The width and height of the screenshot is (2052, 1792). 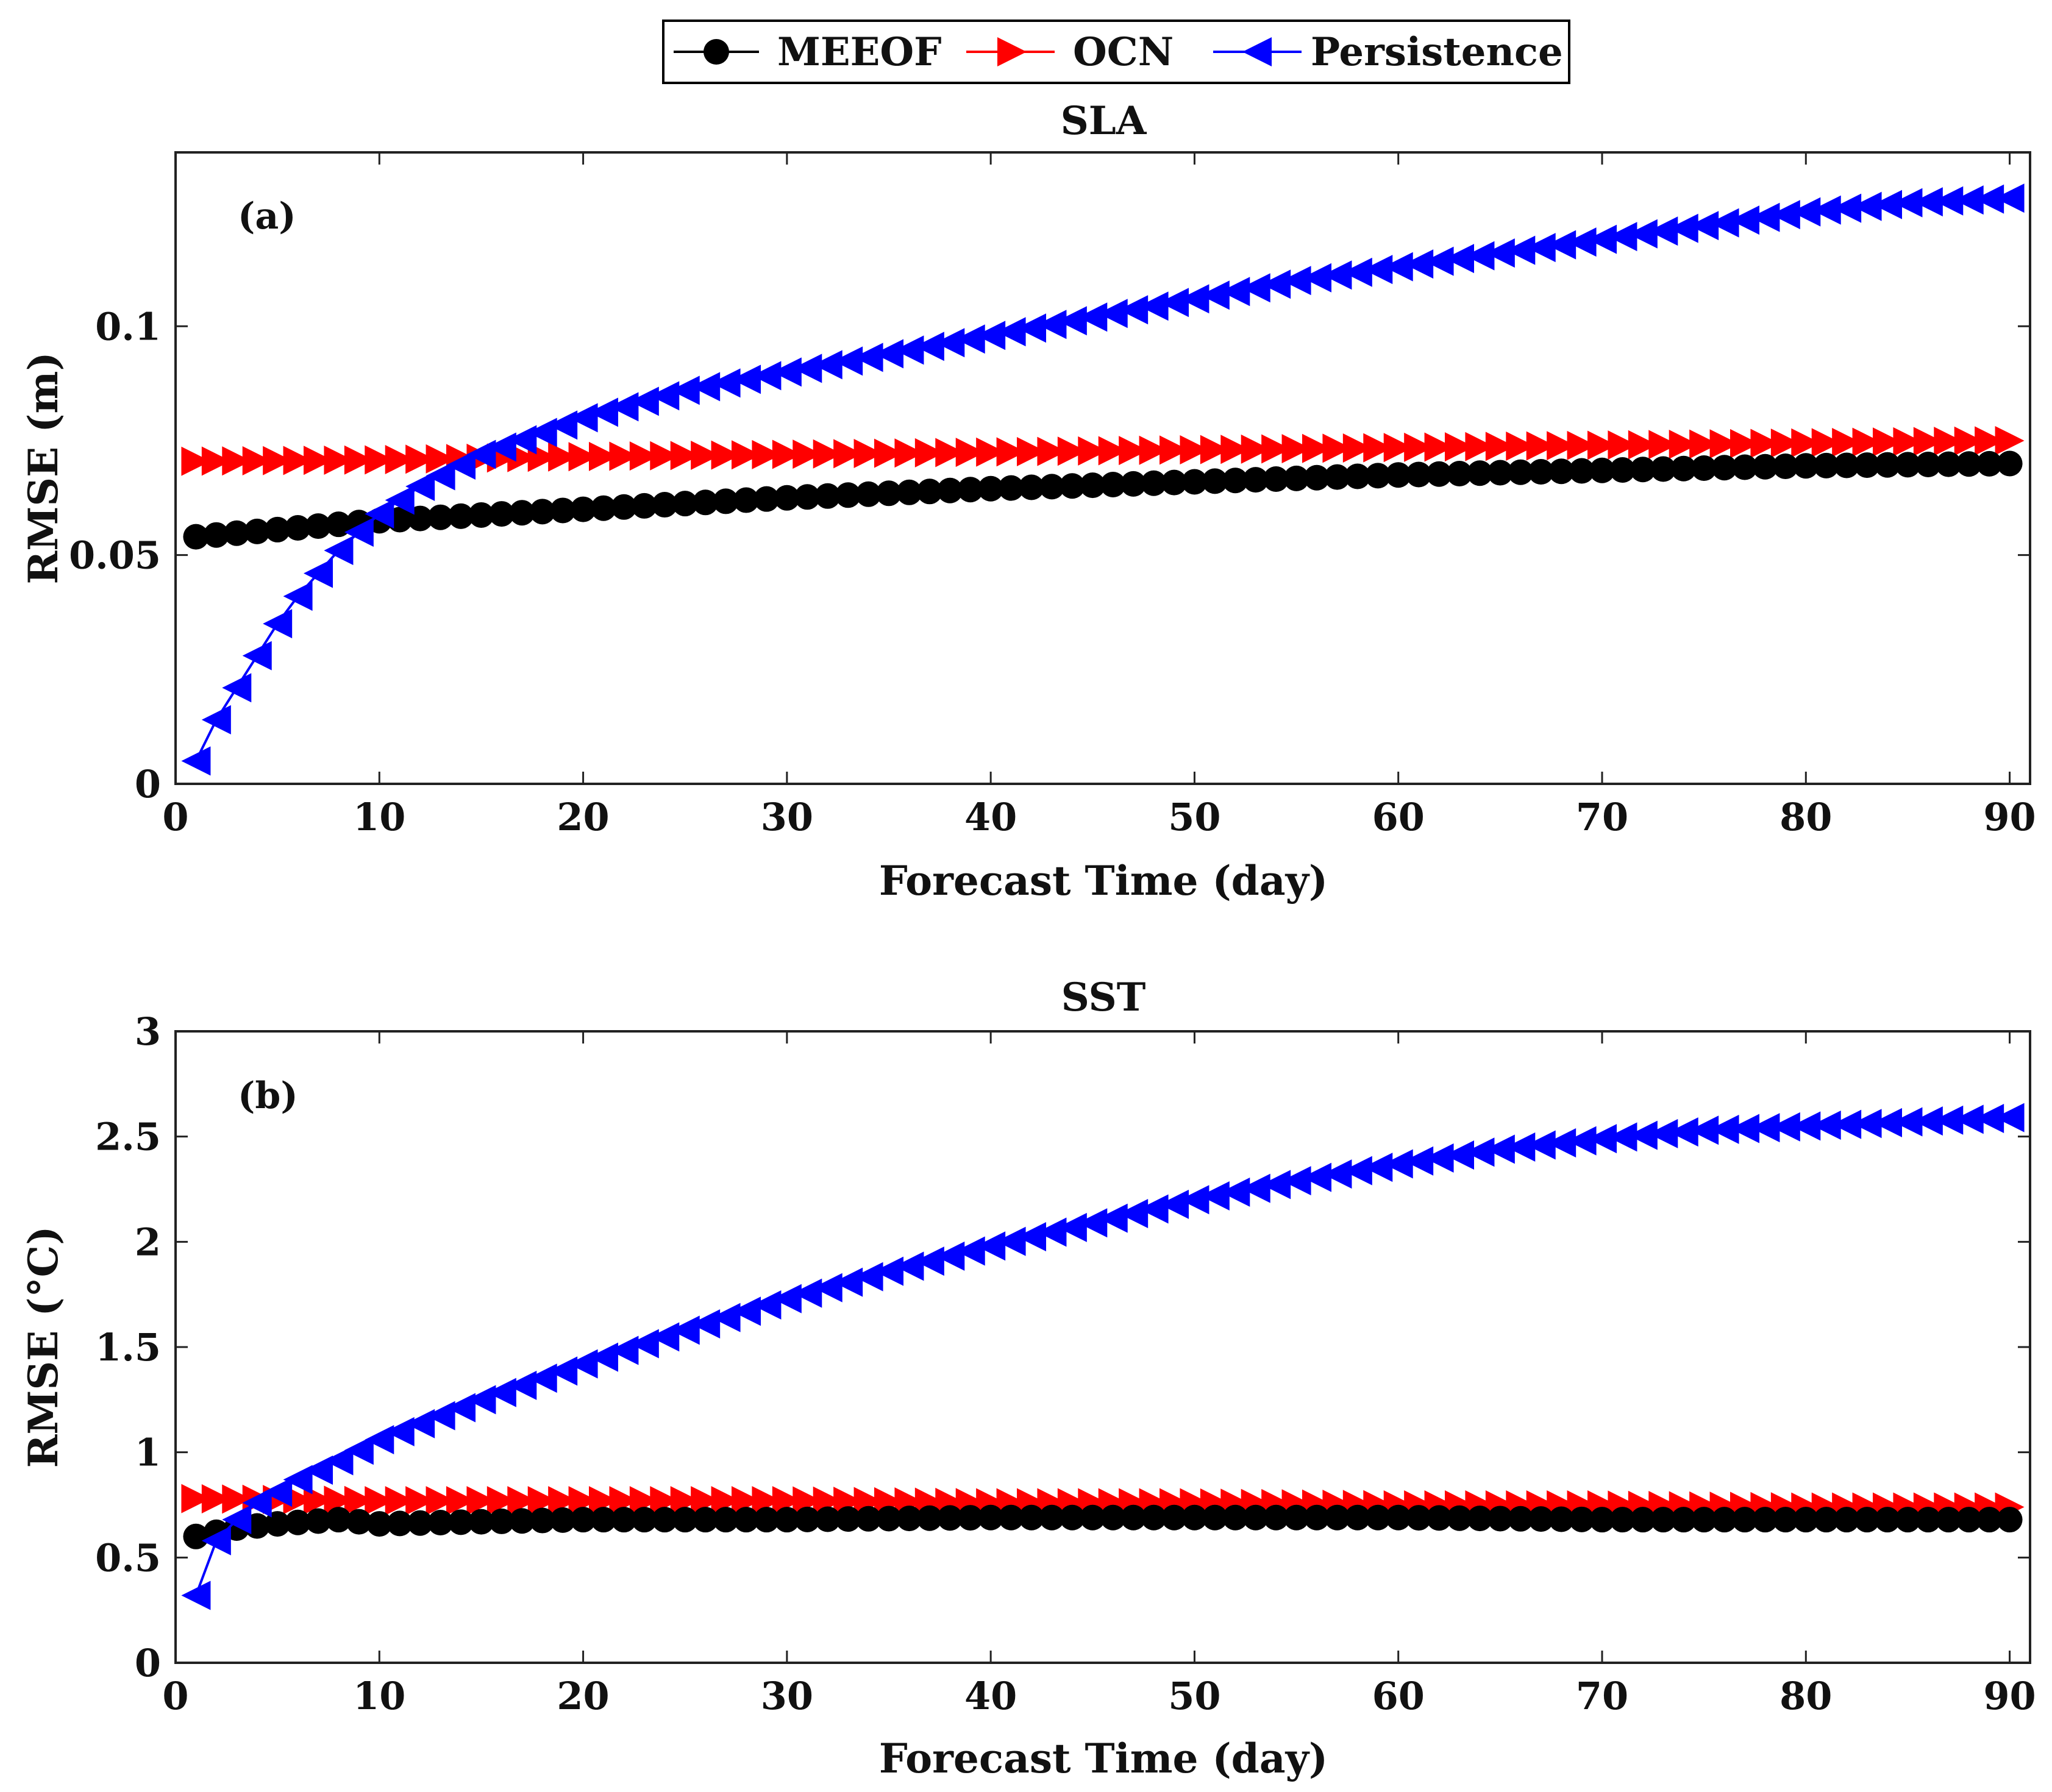 What do you see at coordinates (115, 555) in the screenshot?
I see `ytick-label: 0.05` at bounding box center [115, 555].